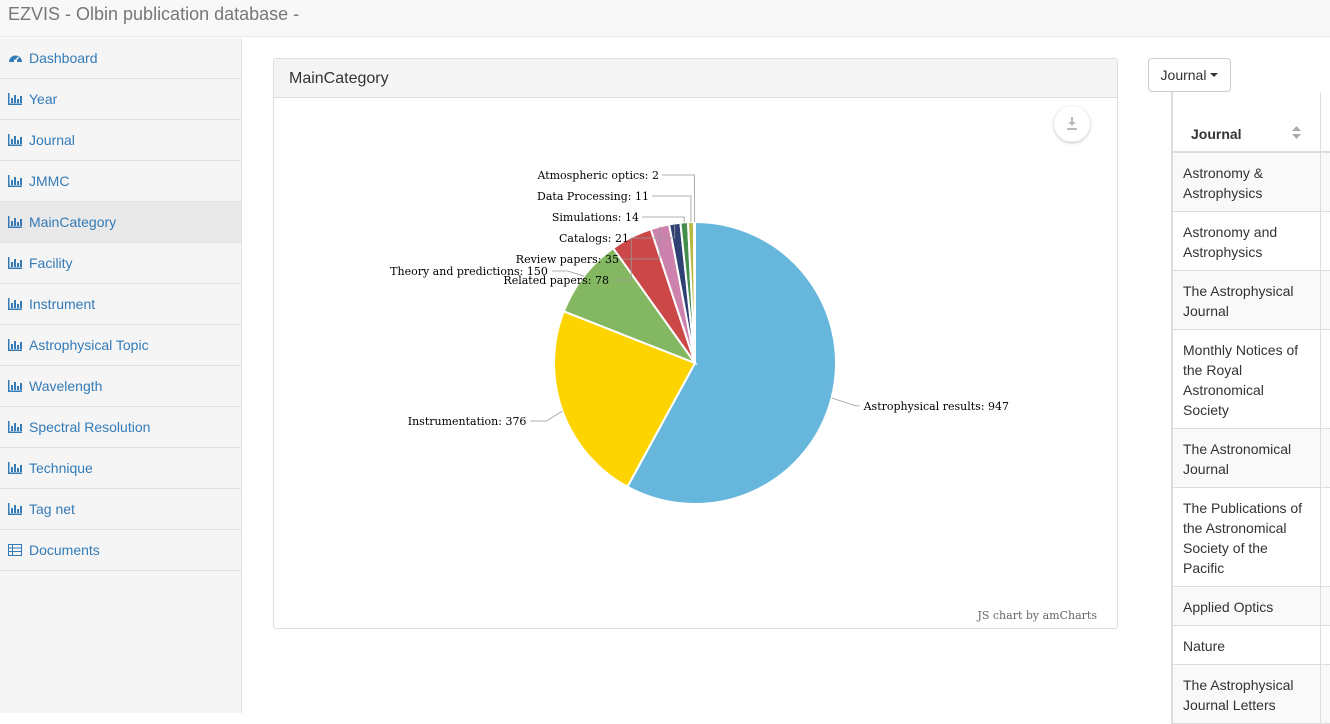  Describe the element at coordinates (695, 78) in the screenshot. I see `panel-title: MainCategory` at that location.